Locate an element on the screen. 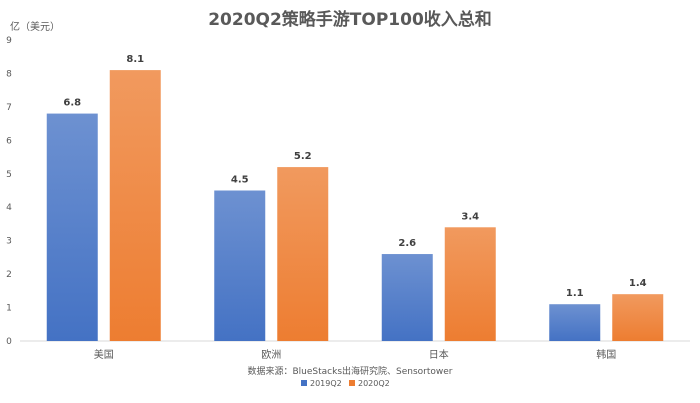  x-category-label: 欧洲 is located at coordinates (271, 355).